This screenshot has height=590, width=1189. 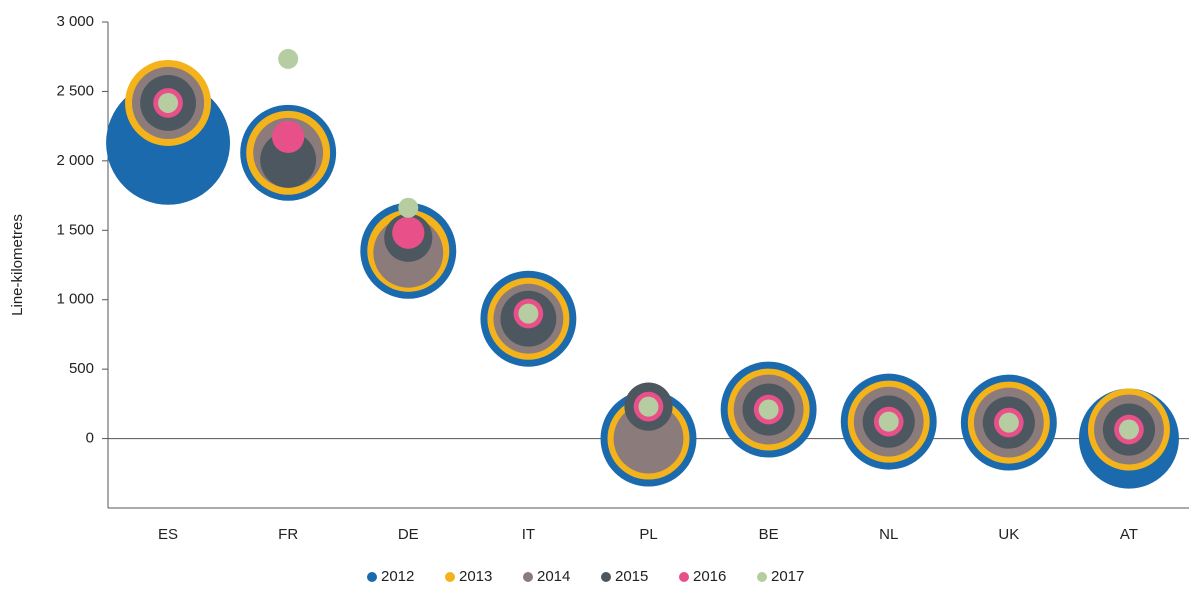 I want to click on y-tick-label: 1 500, so click(x=75, y=229).